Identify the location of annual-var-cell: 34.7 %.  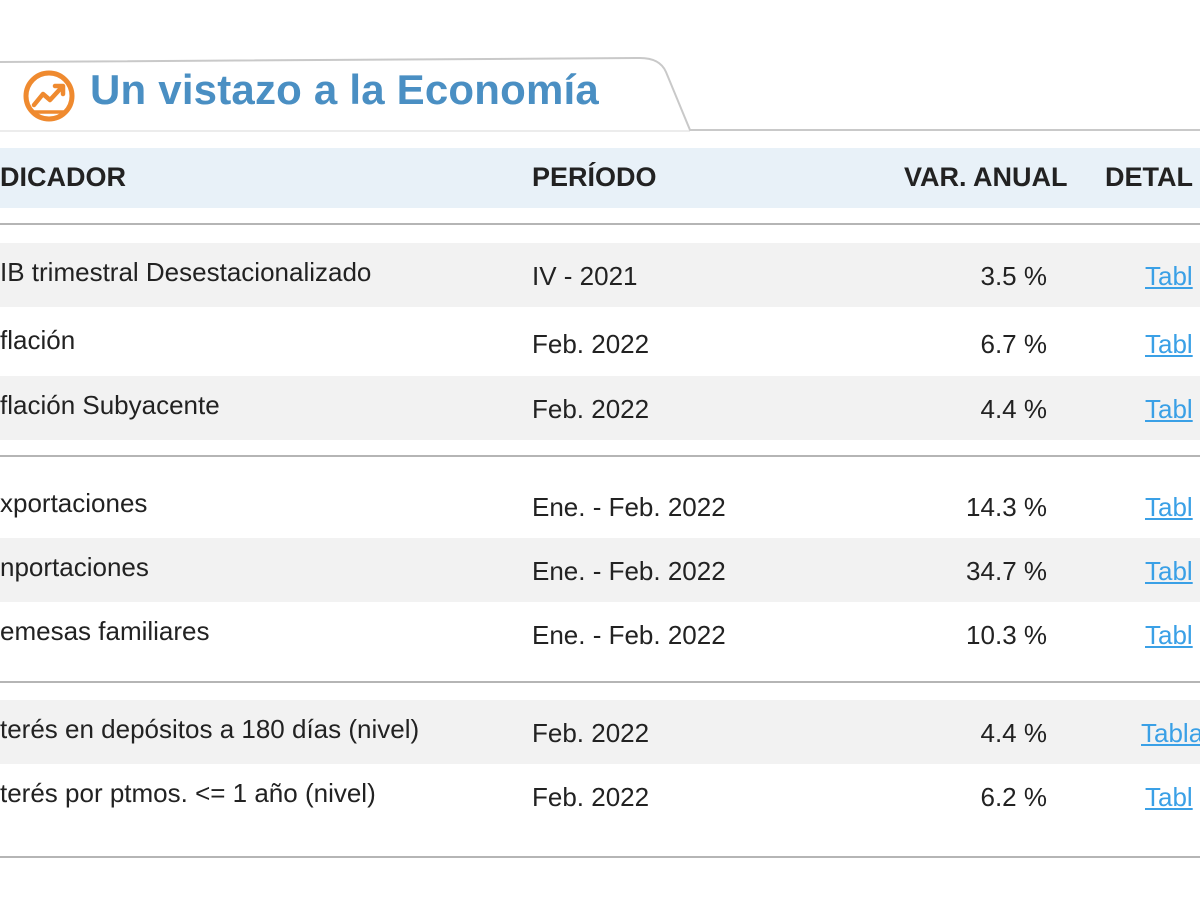
(1006, 571).